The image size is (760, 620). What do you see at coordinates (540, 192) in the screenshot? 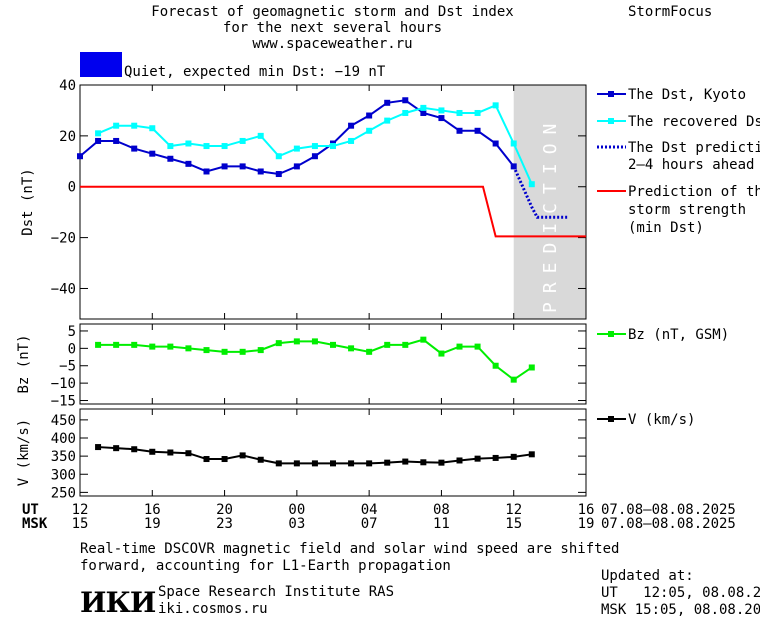
I see `series-line-the-dst-prediction-2-4-hours-ahead` at bounding box center [540, 192].